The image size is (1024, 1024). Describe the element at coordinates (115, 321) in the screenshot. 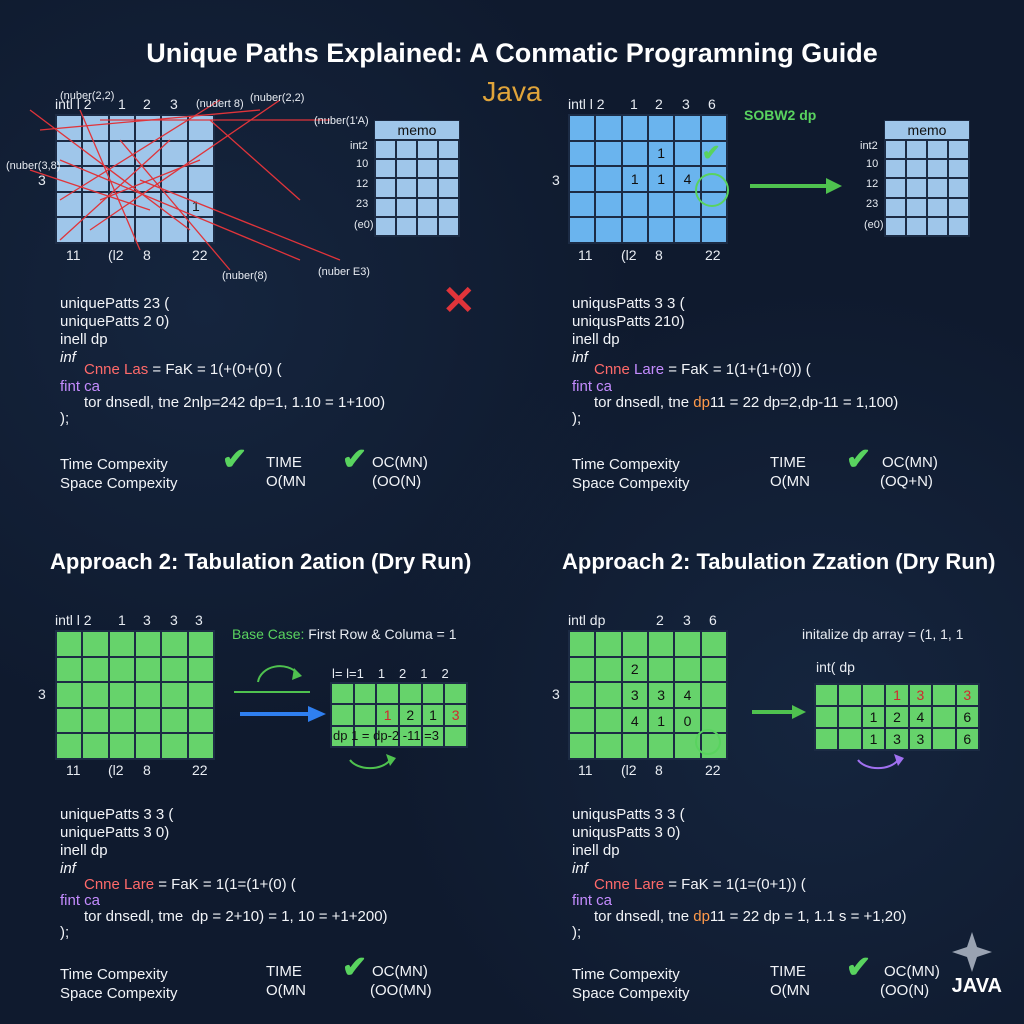

I see `tl-code-line: uniquePatts 2 0)` at that location.